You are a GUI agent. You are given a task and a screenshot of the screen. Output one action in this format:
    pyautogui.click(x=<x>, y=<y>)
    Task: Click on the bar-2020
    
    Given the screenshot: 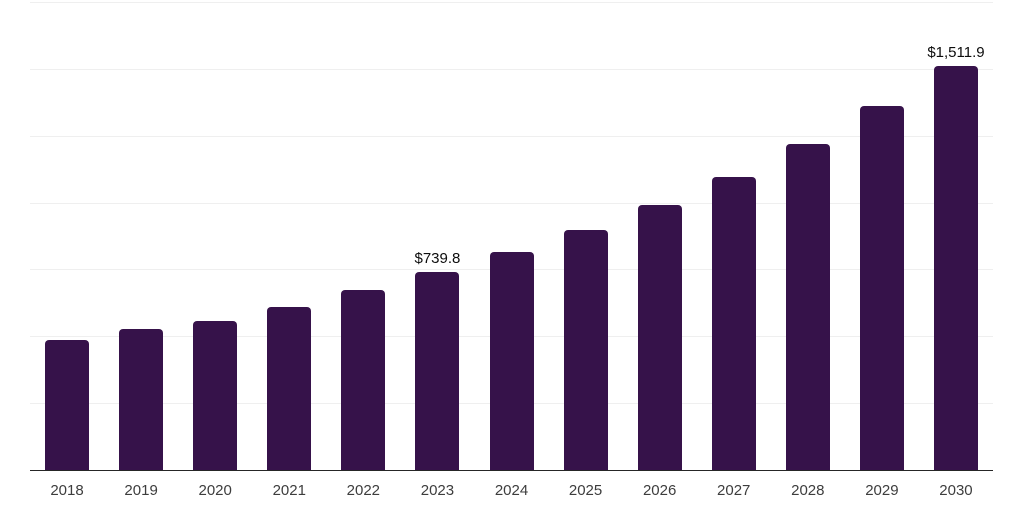 What is the action you would take?
    pyautogui.click(x=215, y=395)
    